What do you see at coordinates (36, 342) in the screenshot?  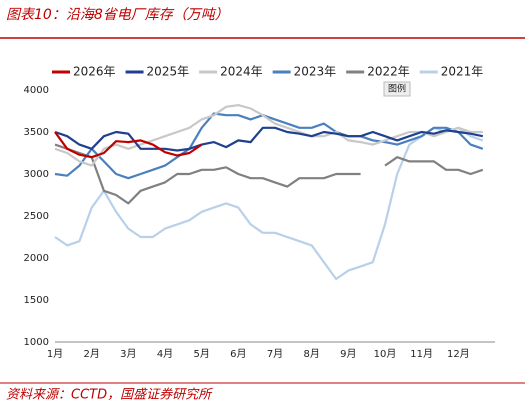 I see `y-tick-label: 1000` at bounding box center [36, 342].